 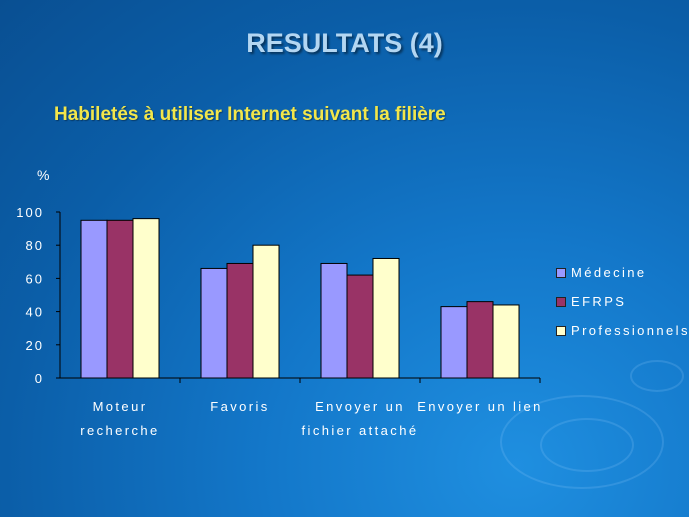 I want to click on slide-title: RESULTATS (4), so click(x=344, y=43).